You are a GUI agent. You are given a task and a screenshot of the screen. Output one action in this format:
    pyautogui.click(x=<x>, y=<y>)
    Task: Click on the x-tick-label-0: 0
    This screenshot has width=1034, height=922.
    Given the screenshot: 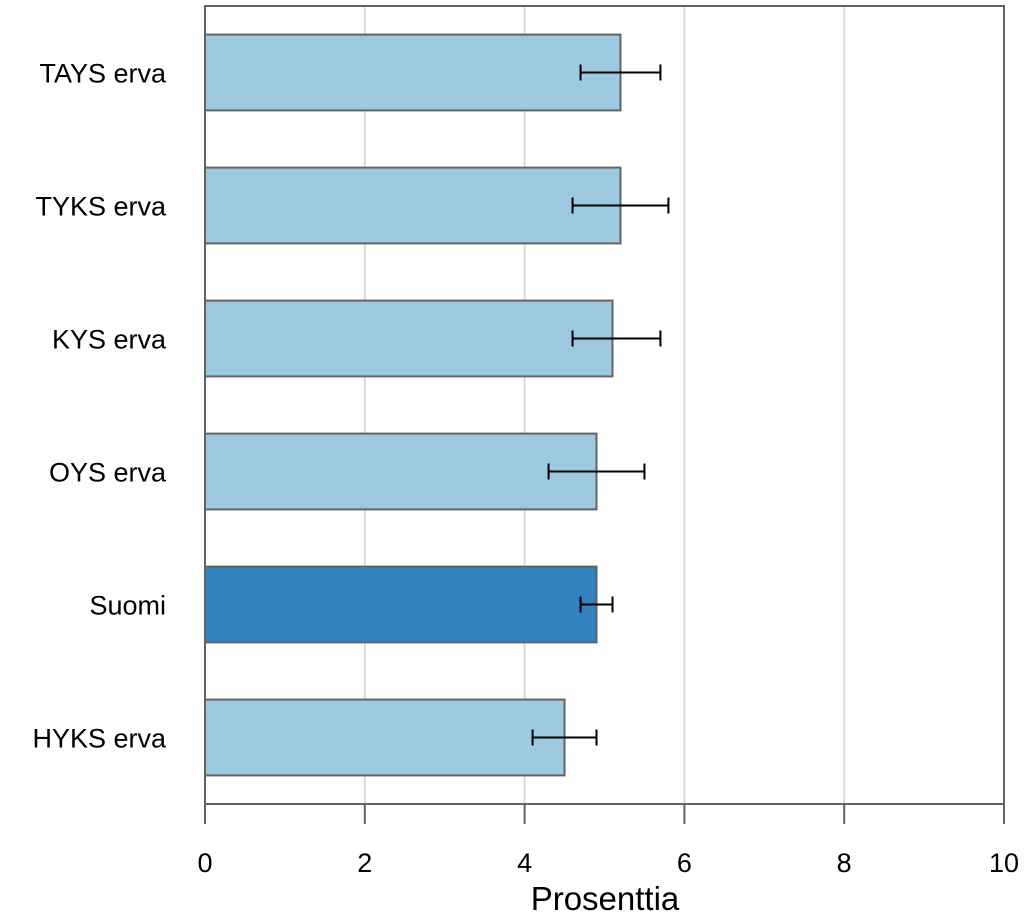 What is the action you would take?
    pyautogui.click(x=204, y=863)
    